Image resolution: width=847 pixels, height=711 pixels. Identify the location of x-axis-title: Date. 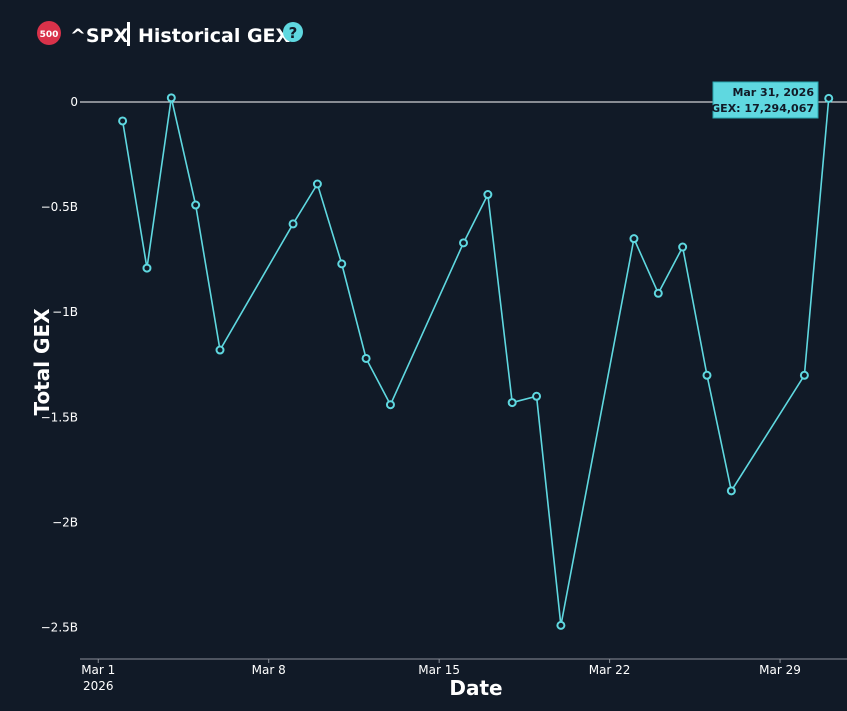
(475, 688).